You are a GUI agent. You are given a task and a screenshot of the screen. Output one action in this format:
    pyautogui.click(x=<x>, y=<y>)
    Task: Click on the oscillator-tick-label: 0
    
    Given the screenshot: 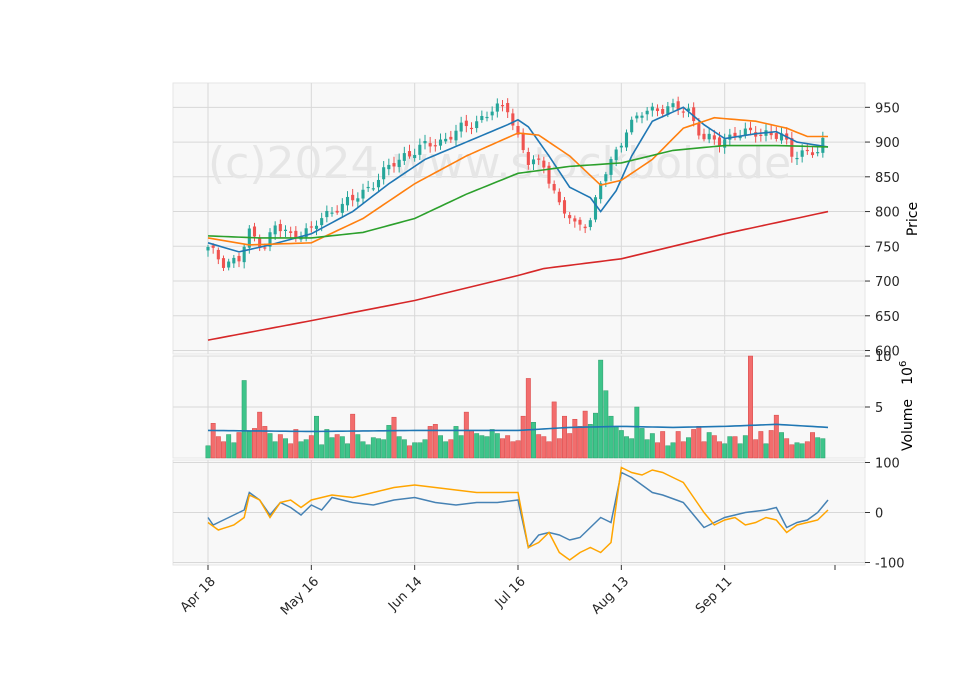 What is the action you would take?
    pyautogui.click(x=879, y=514)
    